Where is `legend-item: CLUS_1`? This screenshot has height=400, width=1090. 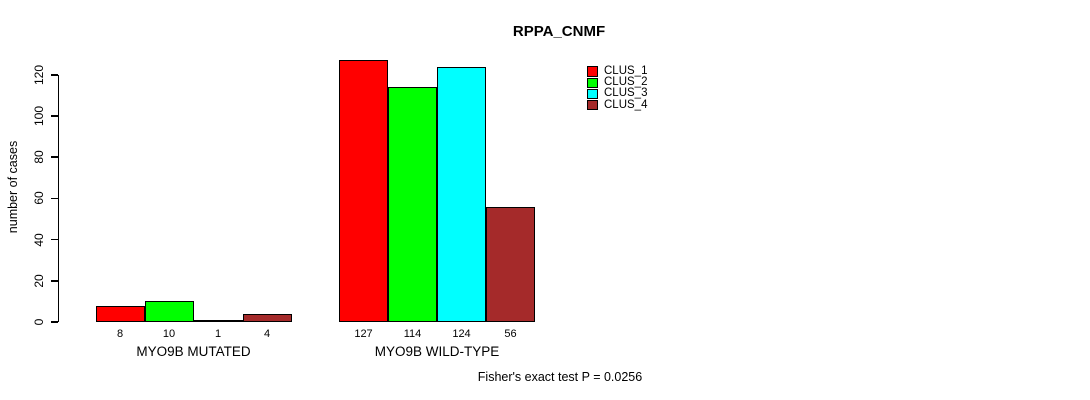 legend-item: CLUS_1 is located at coordinates (617, 71).